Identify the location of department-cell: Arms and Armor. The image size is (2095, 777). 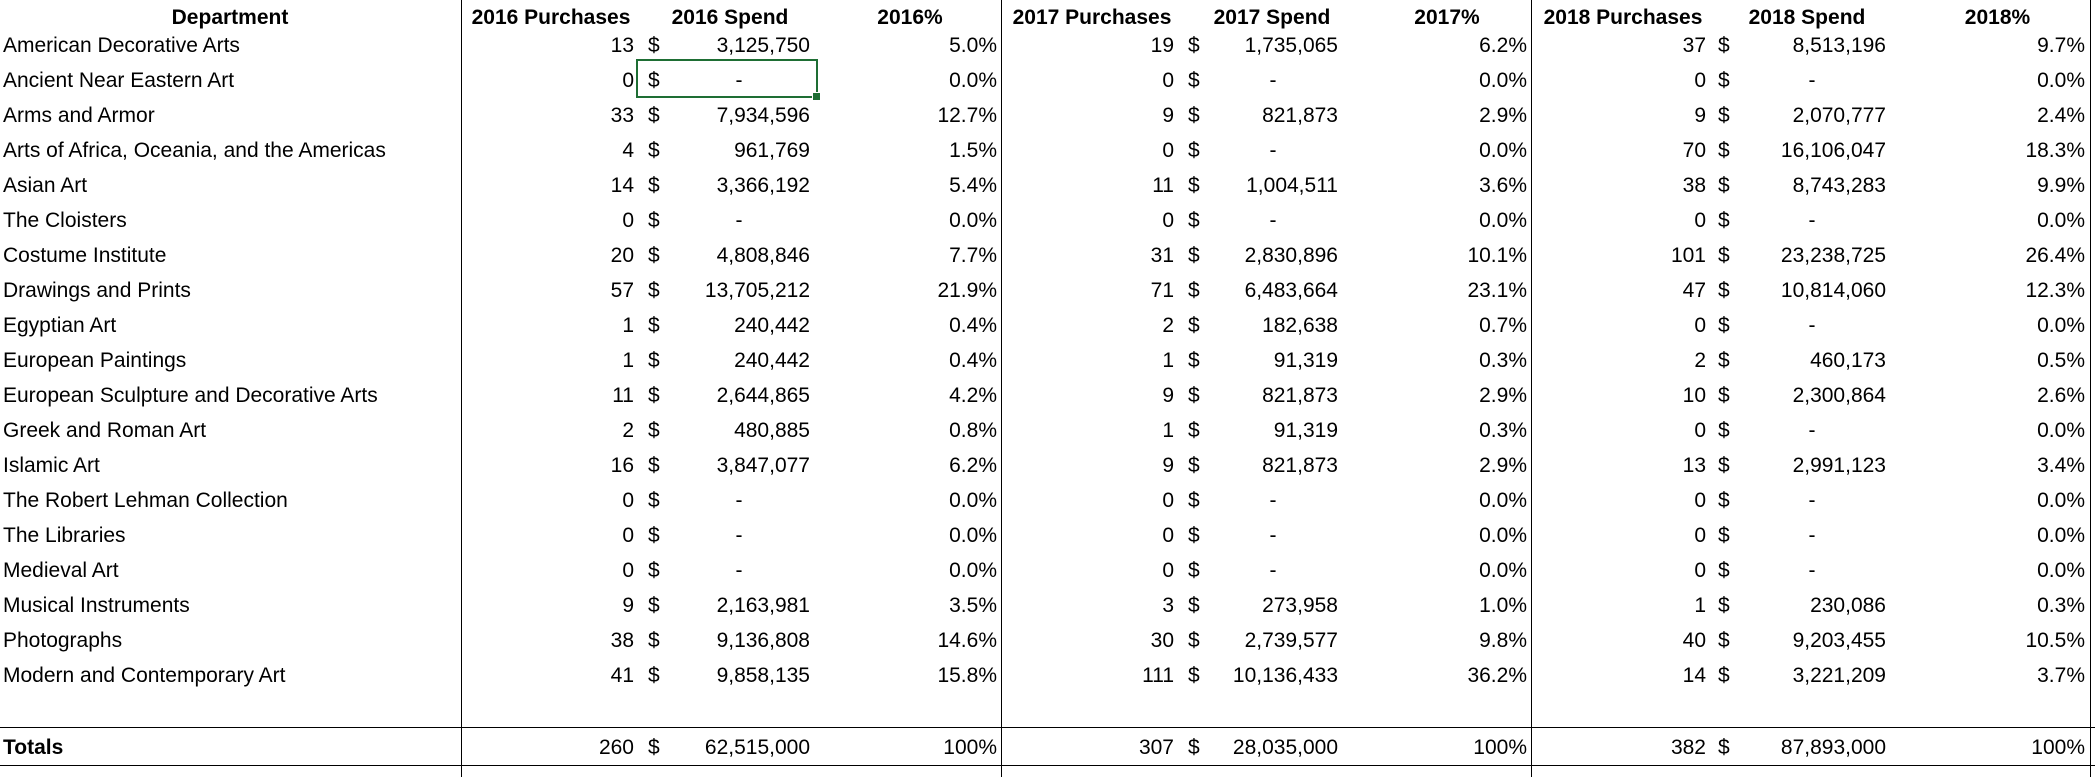
(79, 115).